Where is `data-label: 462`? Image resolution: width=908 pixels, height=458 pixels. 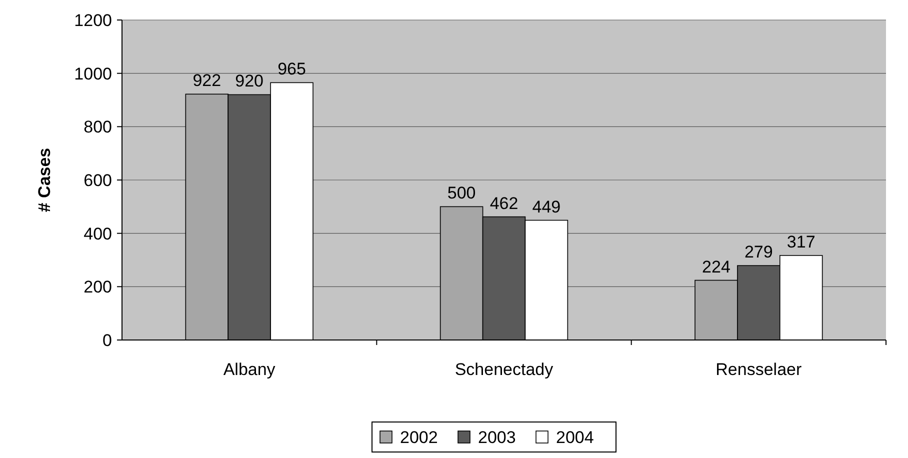 data-label: 462 is located at coordinates (504, 203).